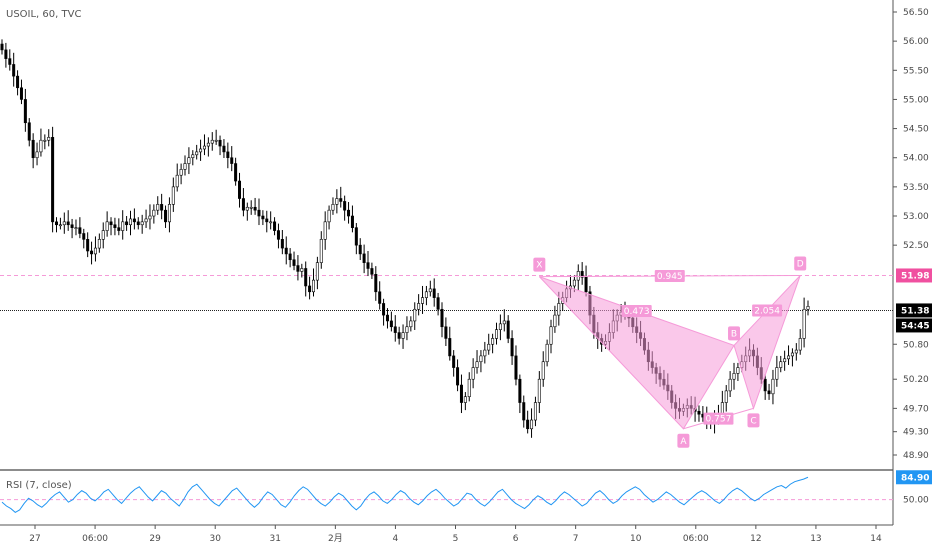 The width and height of the screenshot is (932, 550). Describe the element at coordinates (916, 380) in the screenshot. I see `y-tick-label: 50.20` at that location.